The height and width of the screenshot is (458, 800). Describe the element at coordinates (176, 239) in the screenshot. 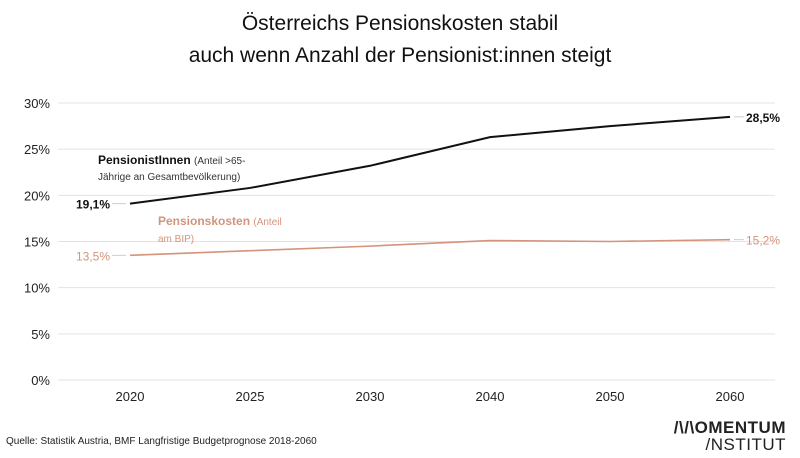

I see `series-note-pensionskosten: am BIP)` at that location.